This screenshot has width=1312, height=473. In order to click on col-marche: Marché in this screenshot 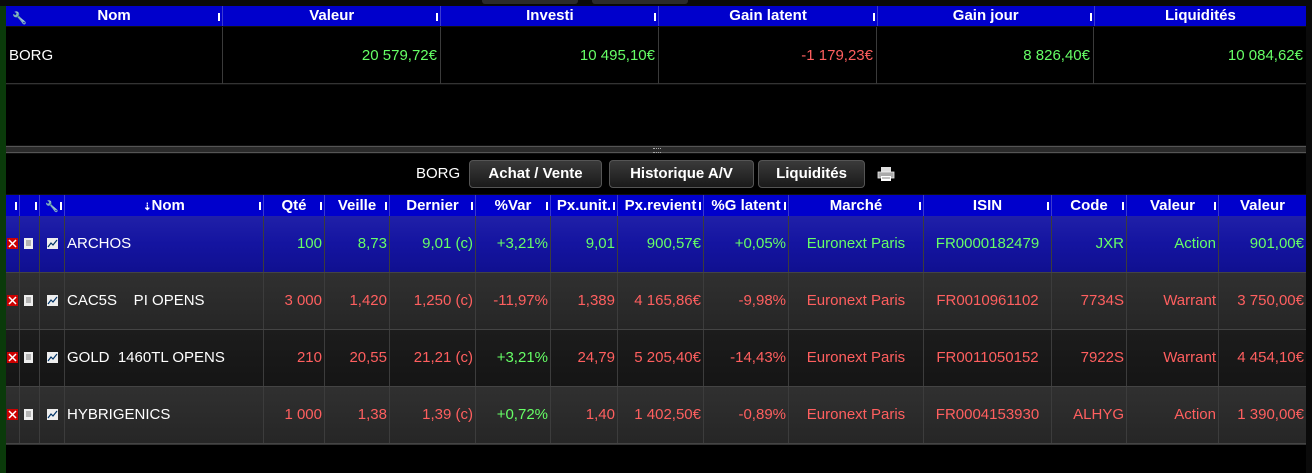, I will do `click(856, 205)`.